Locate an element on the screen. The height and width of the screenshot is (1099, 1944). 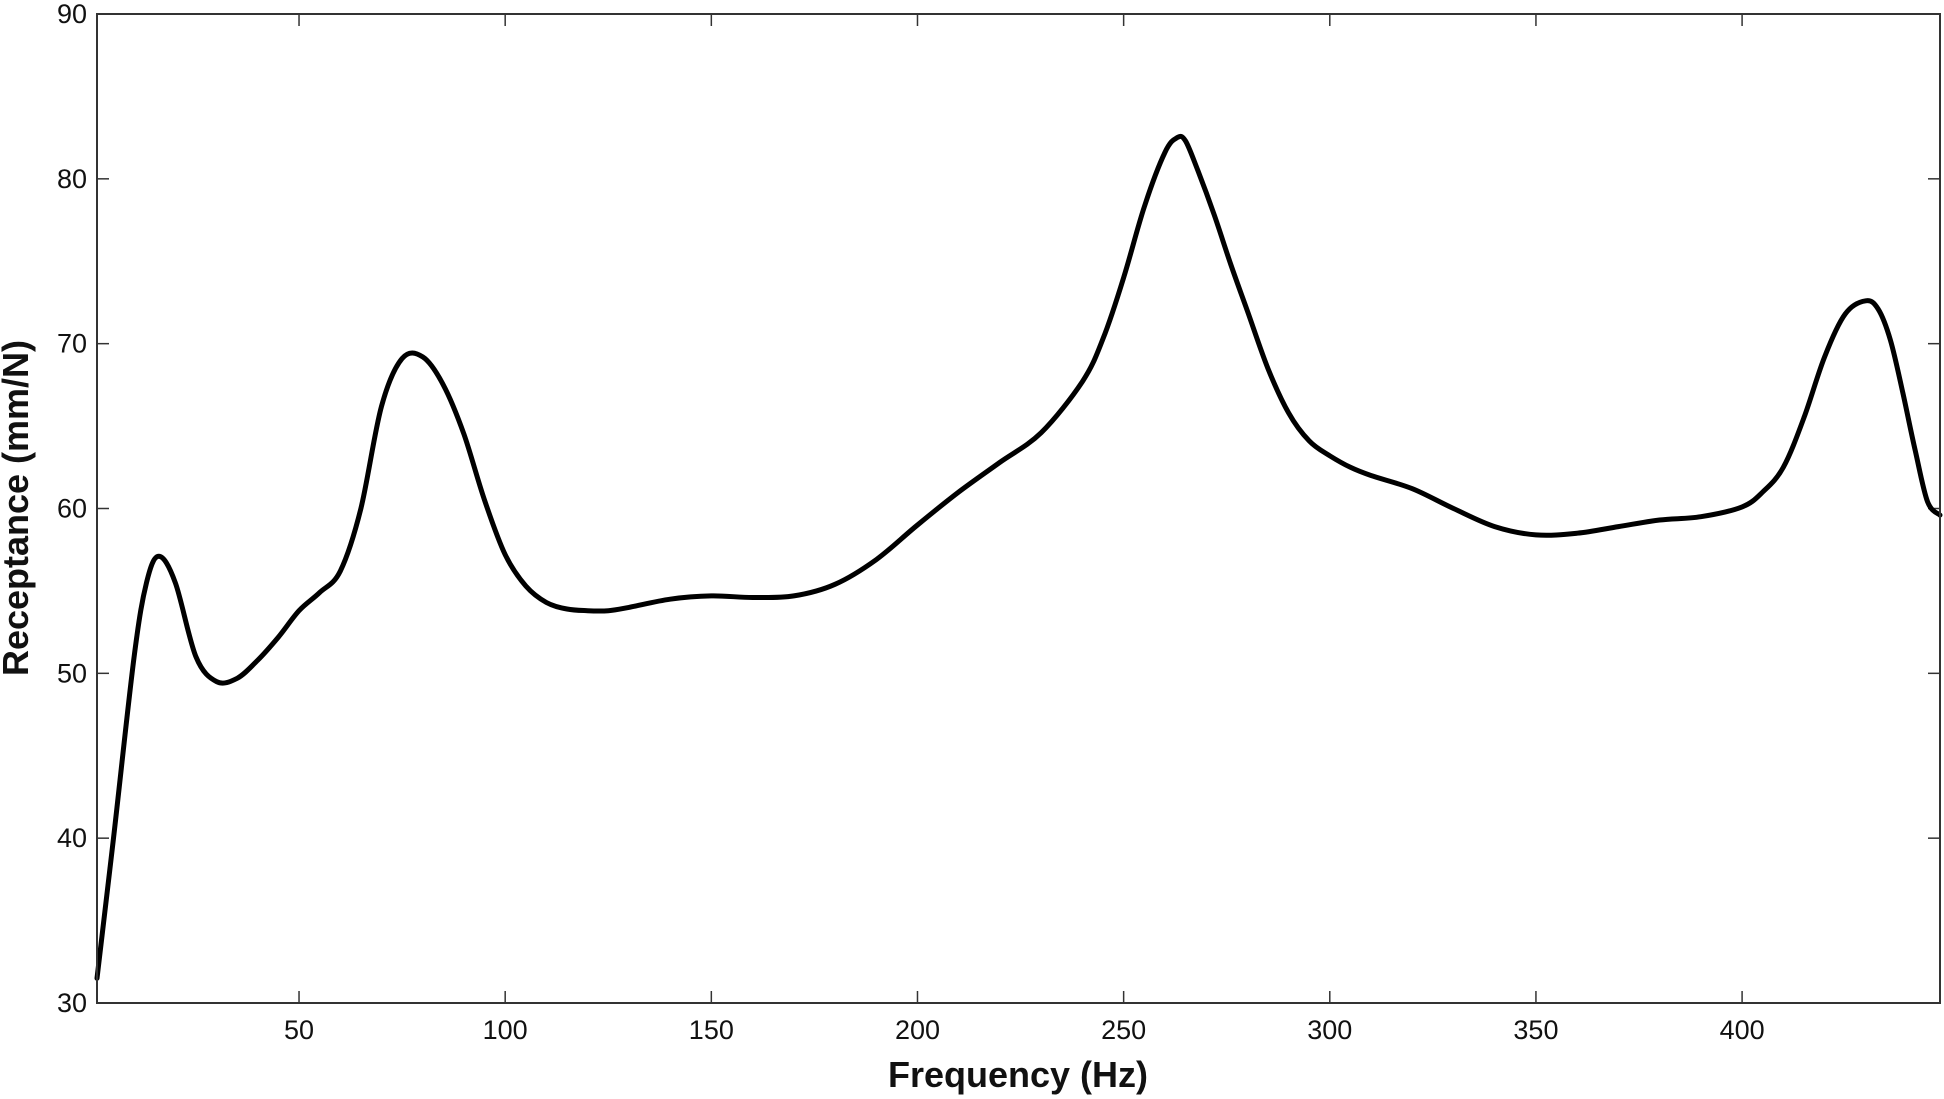
x-tick-label: 50 is located at coordinates (299, 1030).